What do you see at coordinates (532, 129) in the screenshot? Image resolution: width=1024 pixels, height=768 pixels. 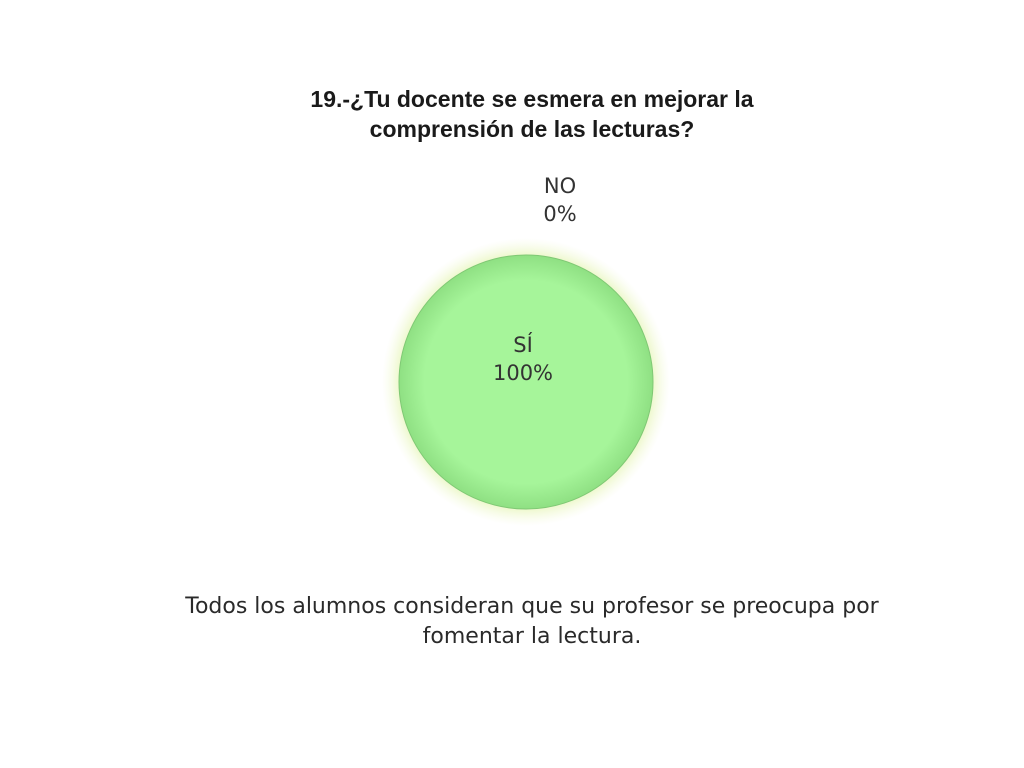 I see `chart-title-line-2: comprensión de las lecturas?` at bounding box center [532, 129].